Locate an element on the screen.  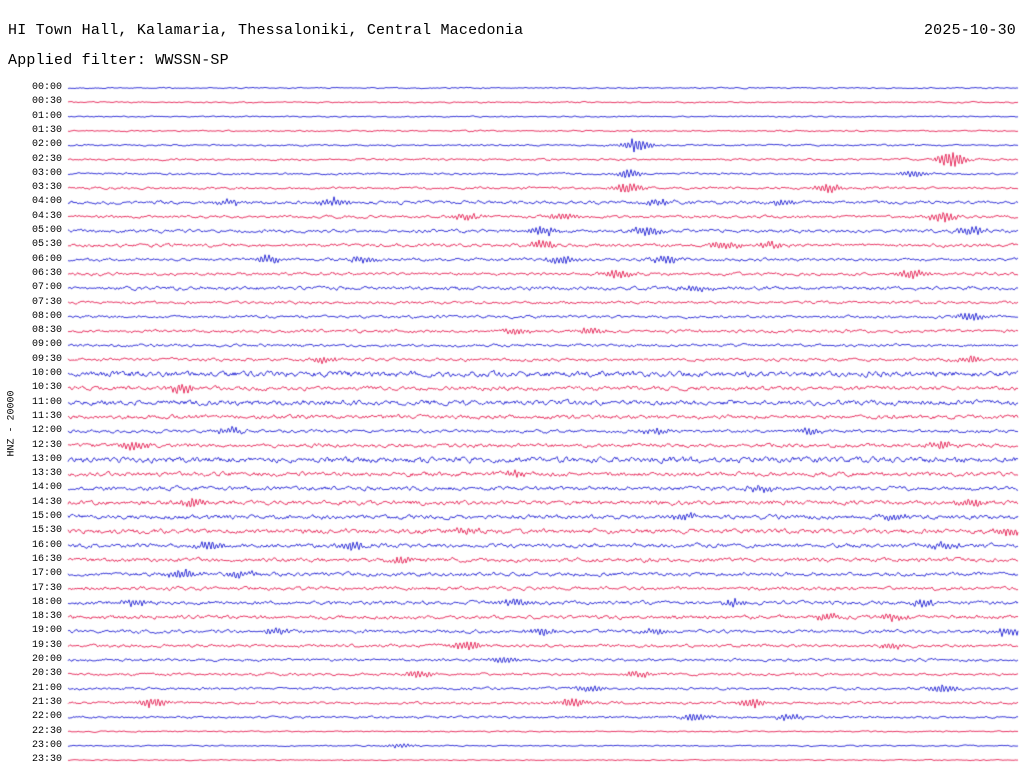
time-label: 02:00 is located at coordinates (46, 145).